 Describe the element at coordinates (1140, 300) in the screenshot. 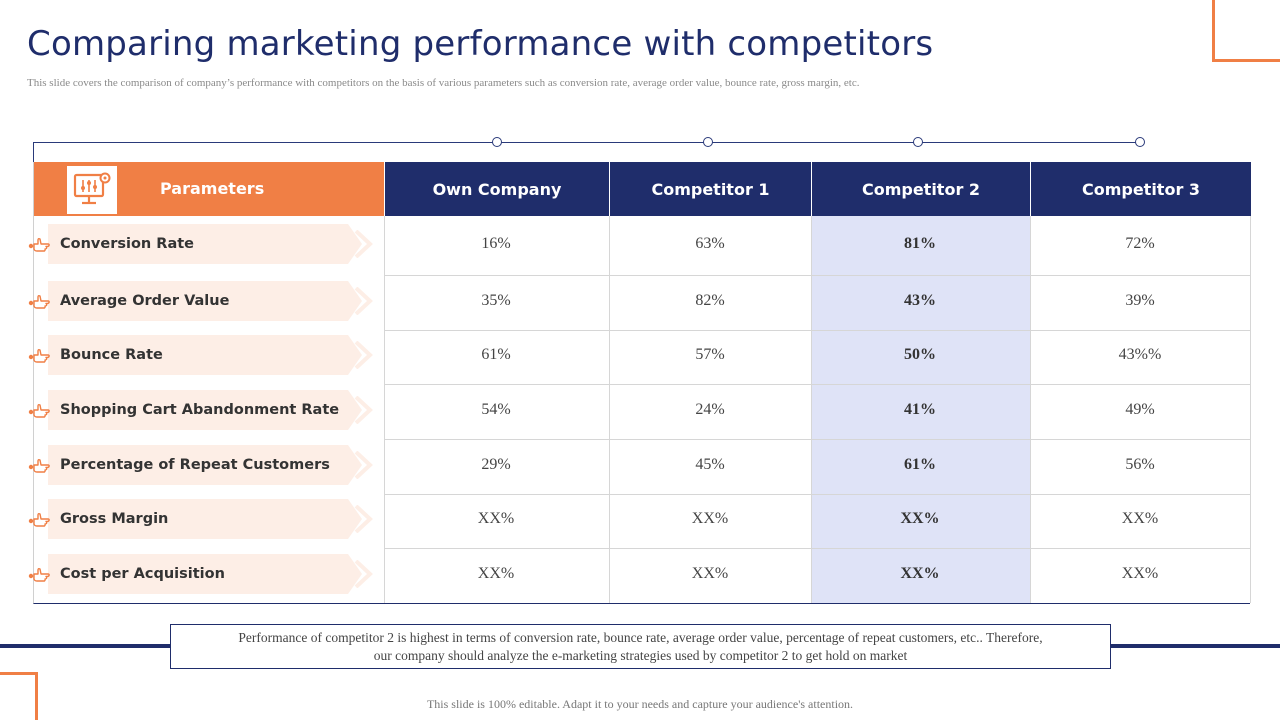

I see `table-cell: 39%` at that location.